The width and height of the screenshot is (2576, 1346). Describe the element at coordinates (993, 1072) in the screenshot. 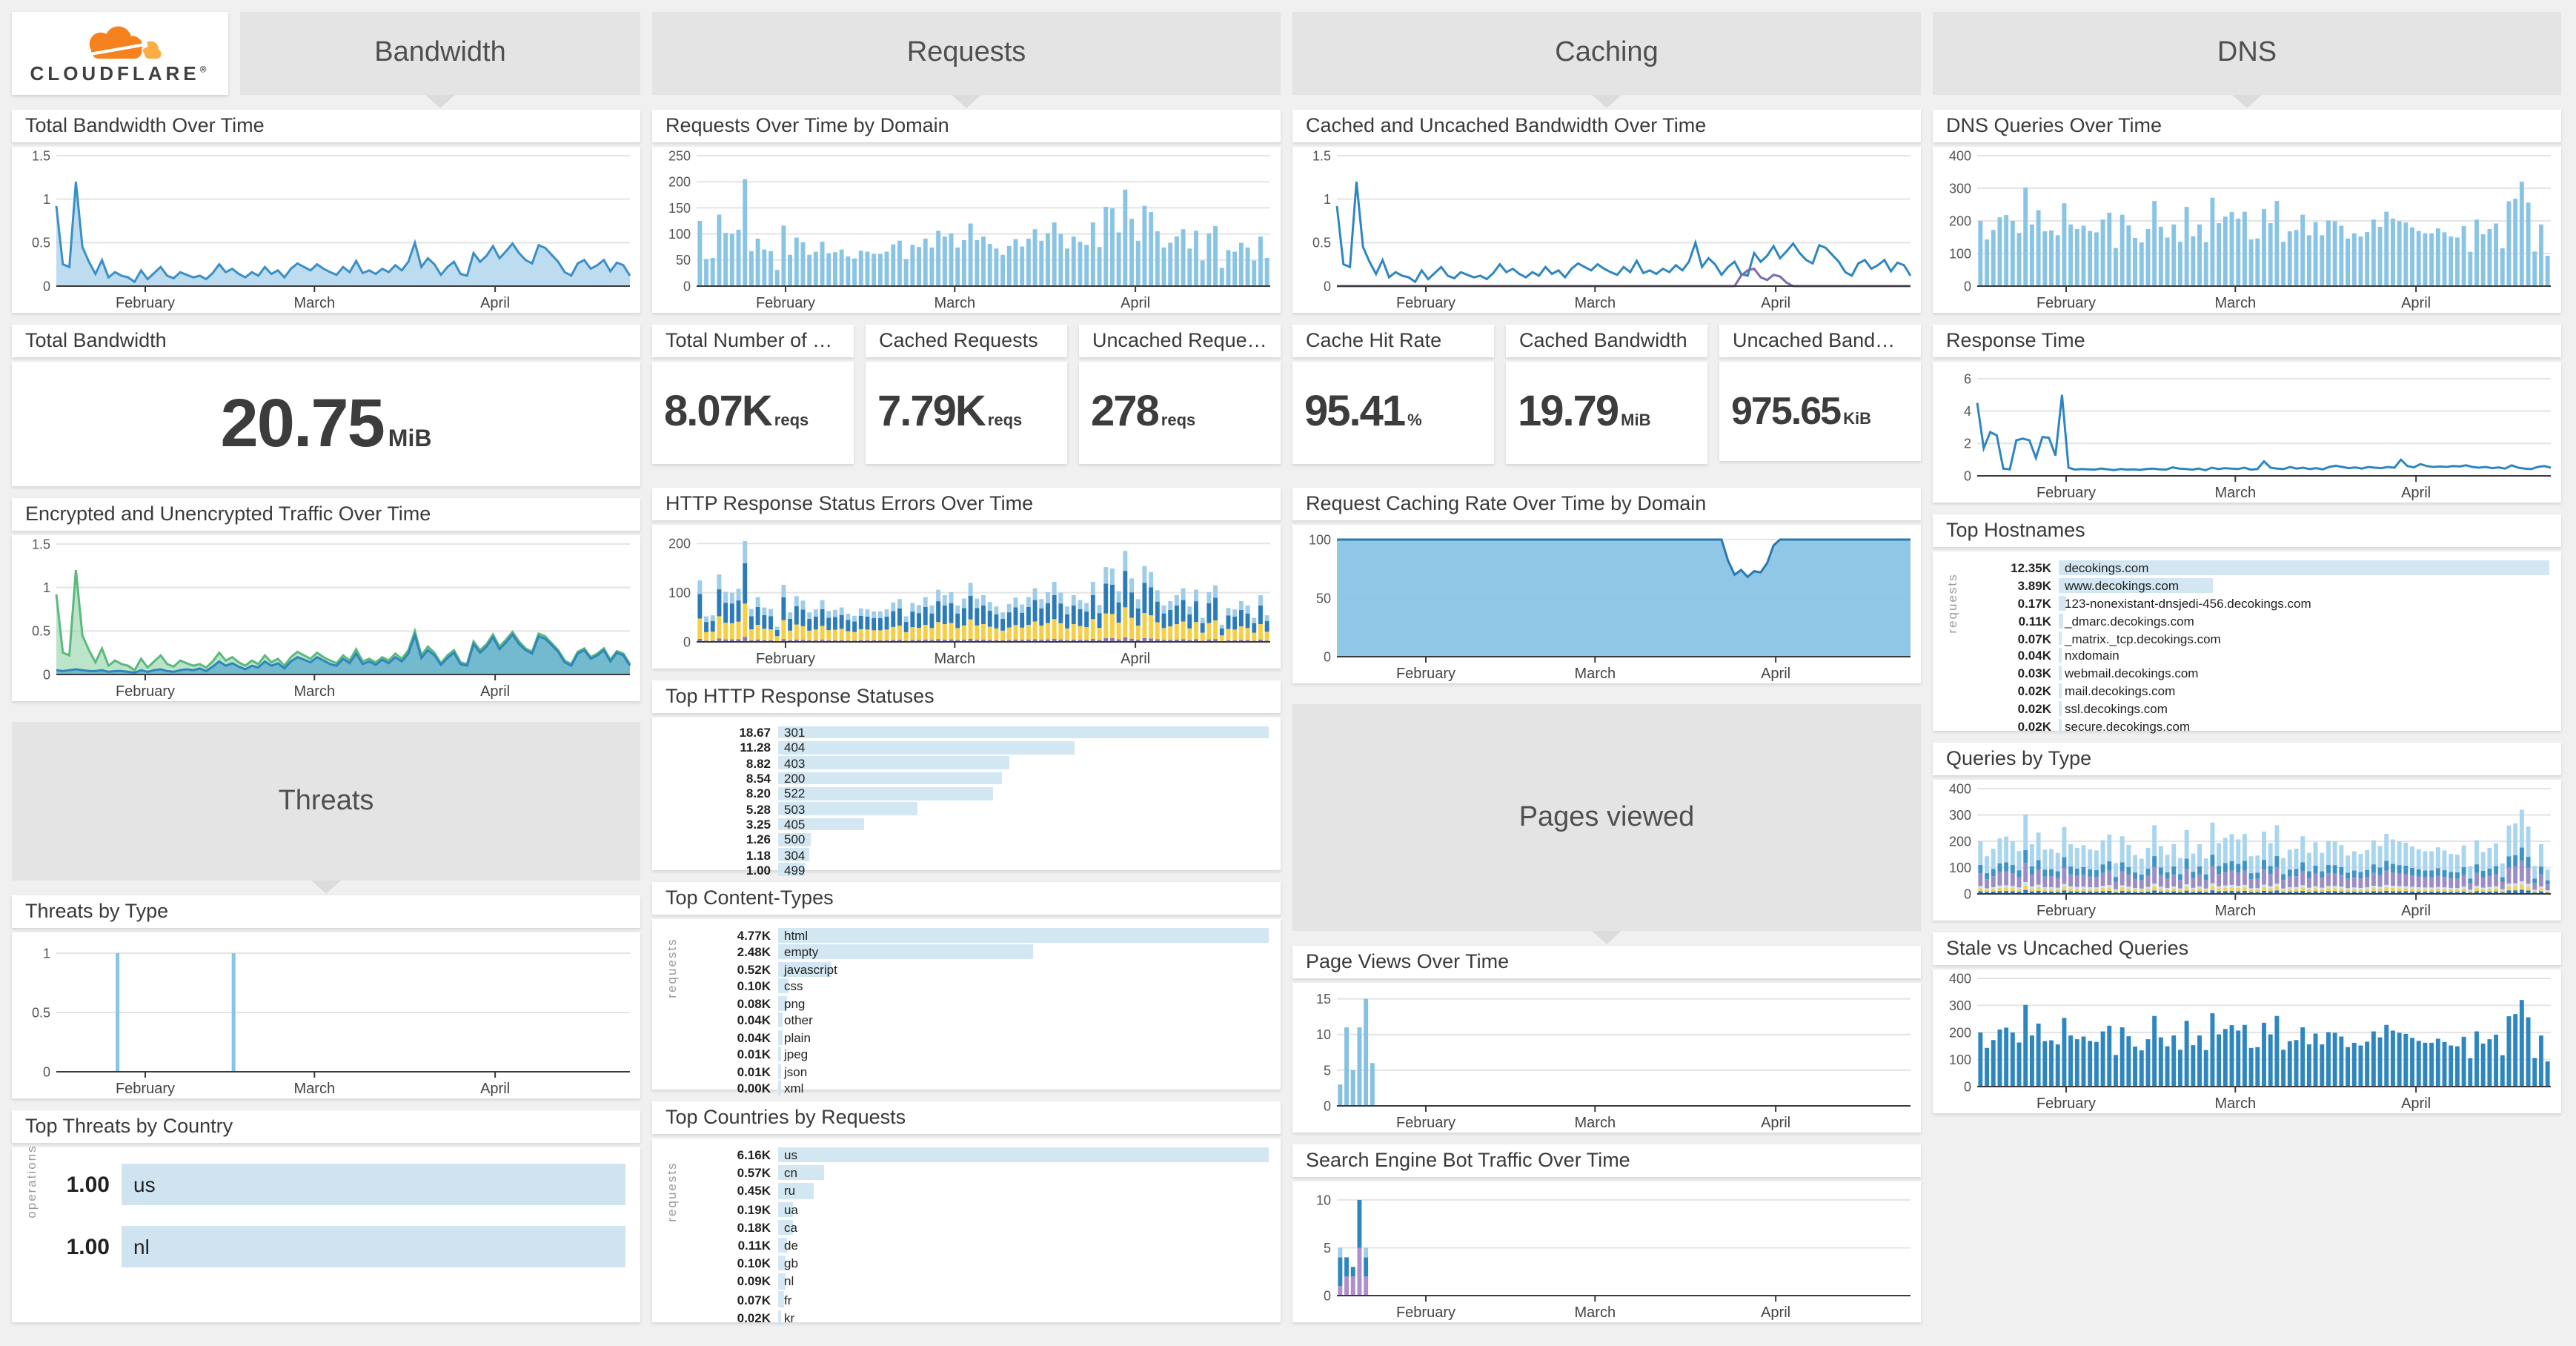

I see `list-item: 0.01K json` at that location.